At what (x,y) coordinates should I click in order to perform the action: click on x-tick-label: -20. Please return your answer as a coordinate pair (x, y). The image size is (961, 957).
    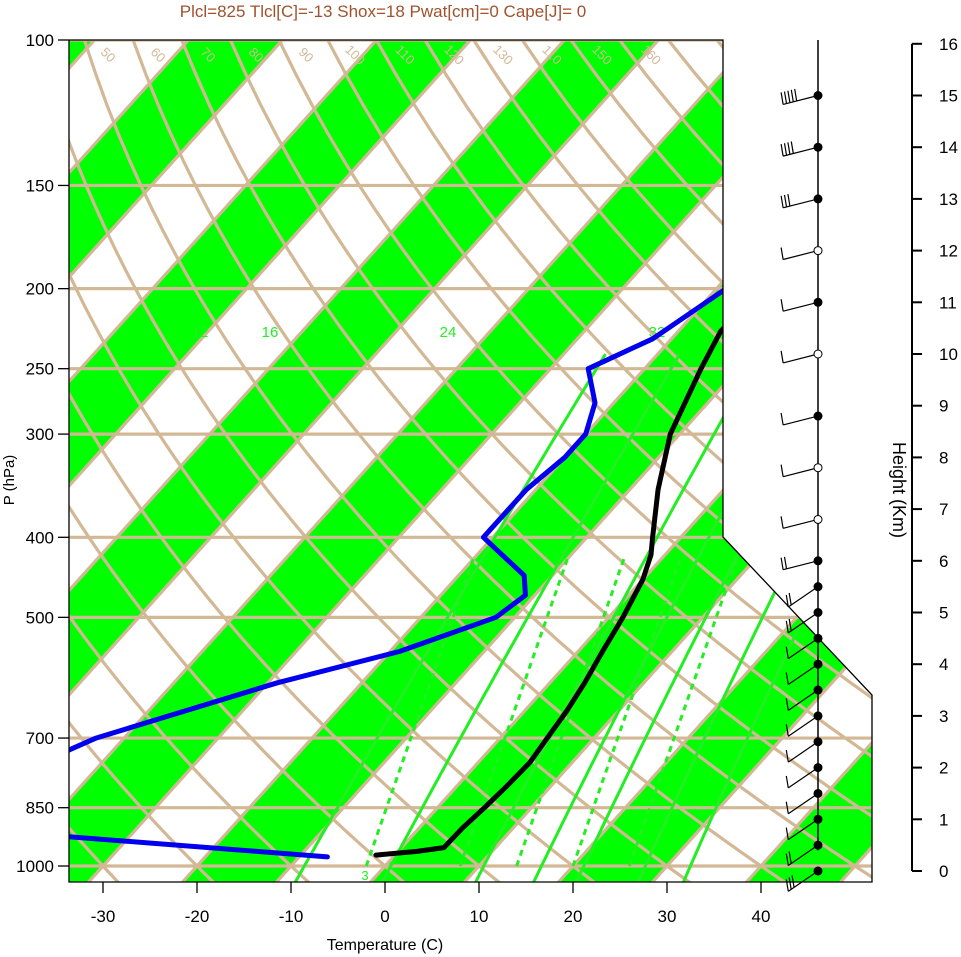
    Looking at the image, I should click on (197, 916).